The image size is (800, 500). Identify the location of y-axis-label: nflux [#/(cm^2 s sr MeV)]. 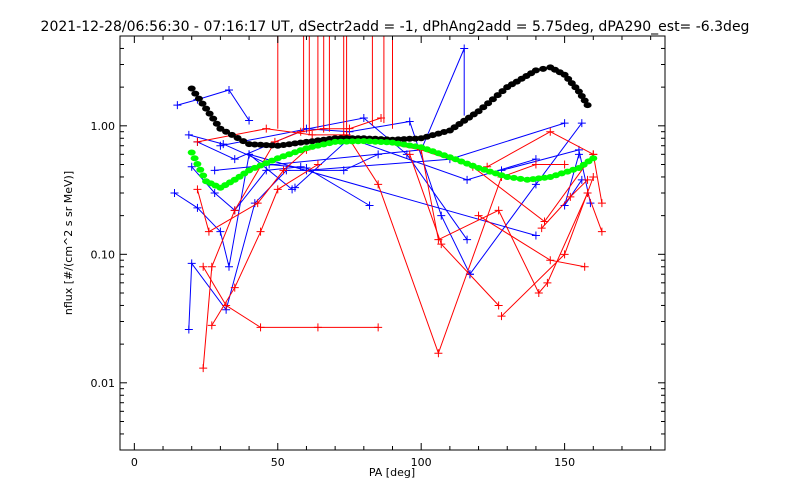
(68, 243).